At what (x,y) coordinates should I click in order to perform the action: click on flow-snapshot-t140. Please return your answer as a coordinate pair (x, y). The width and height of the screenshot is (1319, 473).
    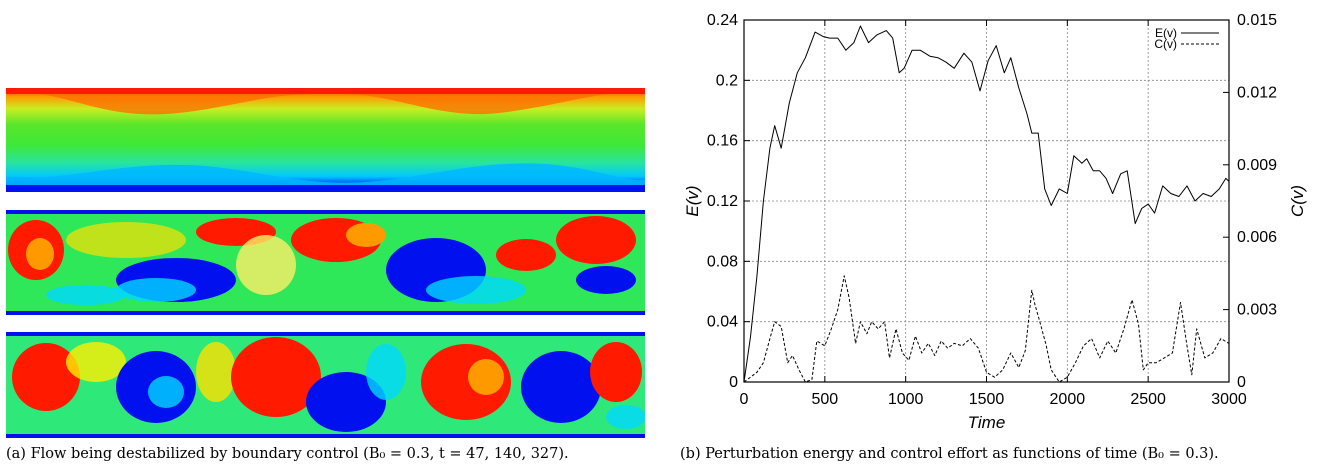
    Looking at the image, I should click on (325, 262).